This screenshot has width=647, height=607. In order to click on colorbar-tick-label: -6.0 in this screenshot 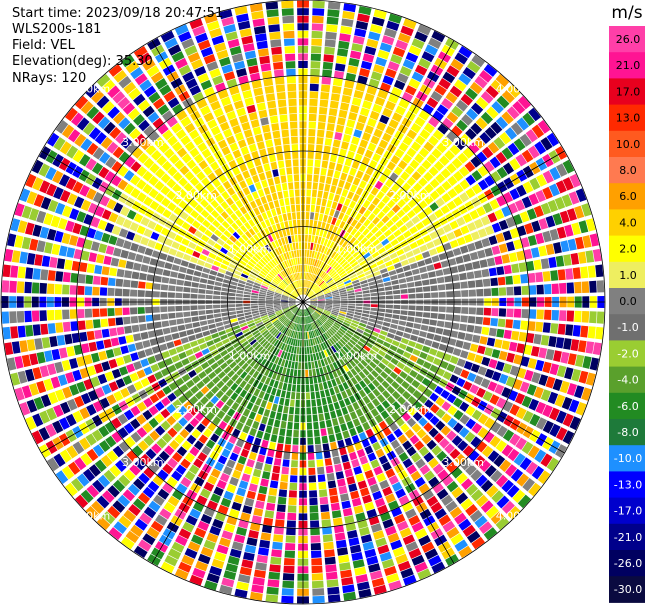, I will do `click(627, 406)`.